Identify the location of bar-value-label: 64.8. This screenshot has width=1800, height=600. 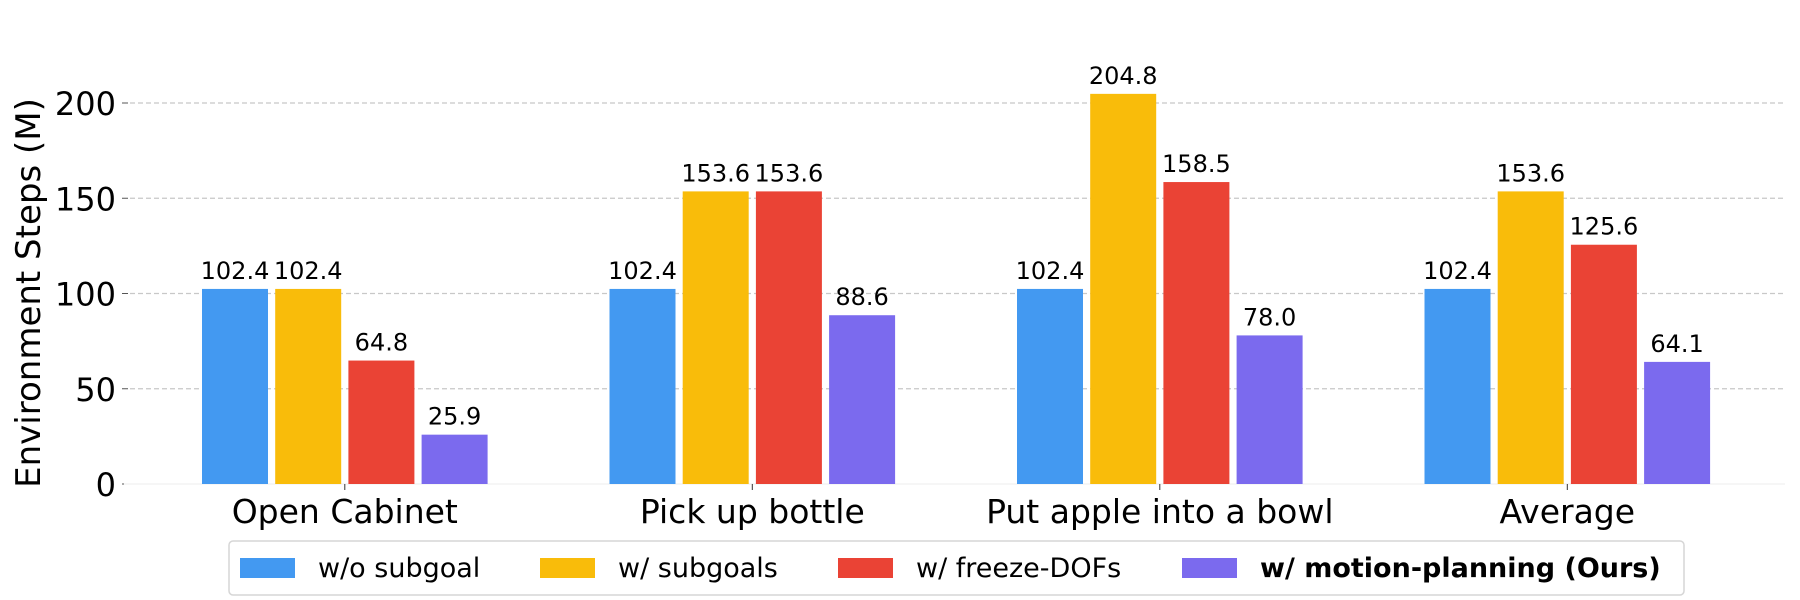
(381, 343).